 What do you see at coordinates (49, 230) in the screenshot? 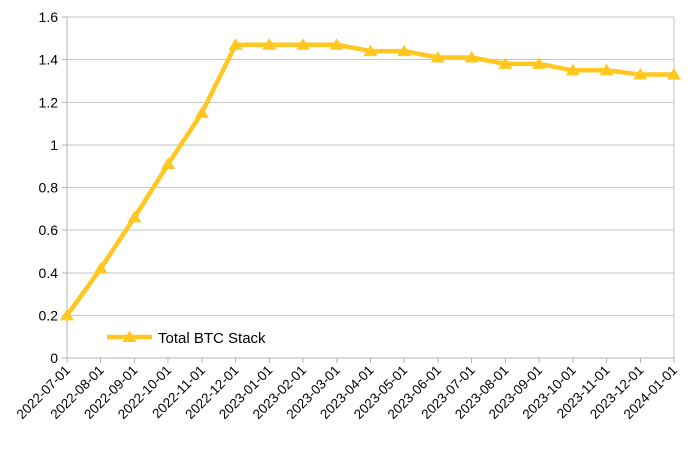
I see `y-axis-label: 0.6` at bounding box center [49, 230].